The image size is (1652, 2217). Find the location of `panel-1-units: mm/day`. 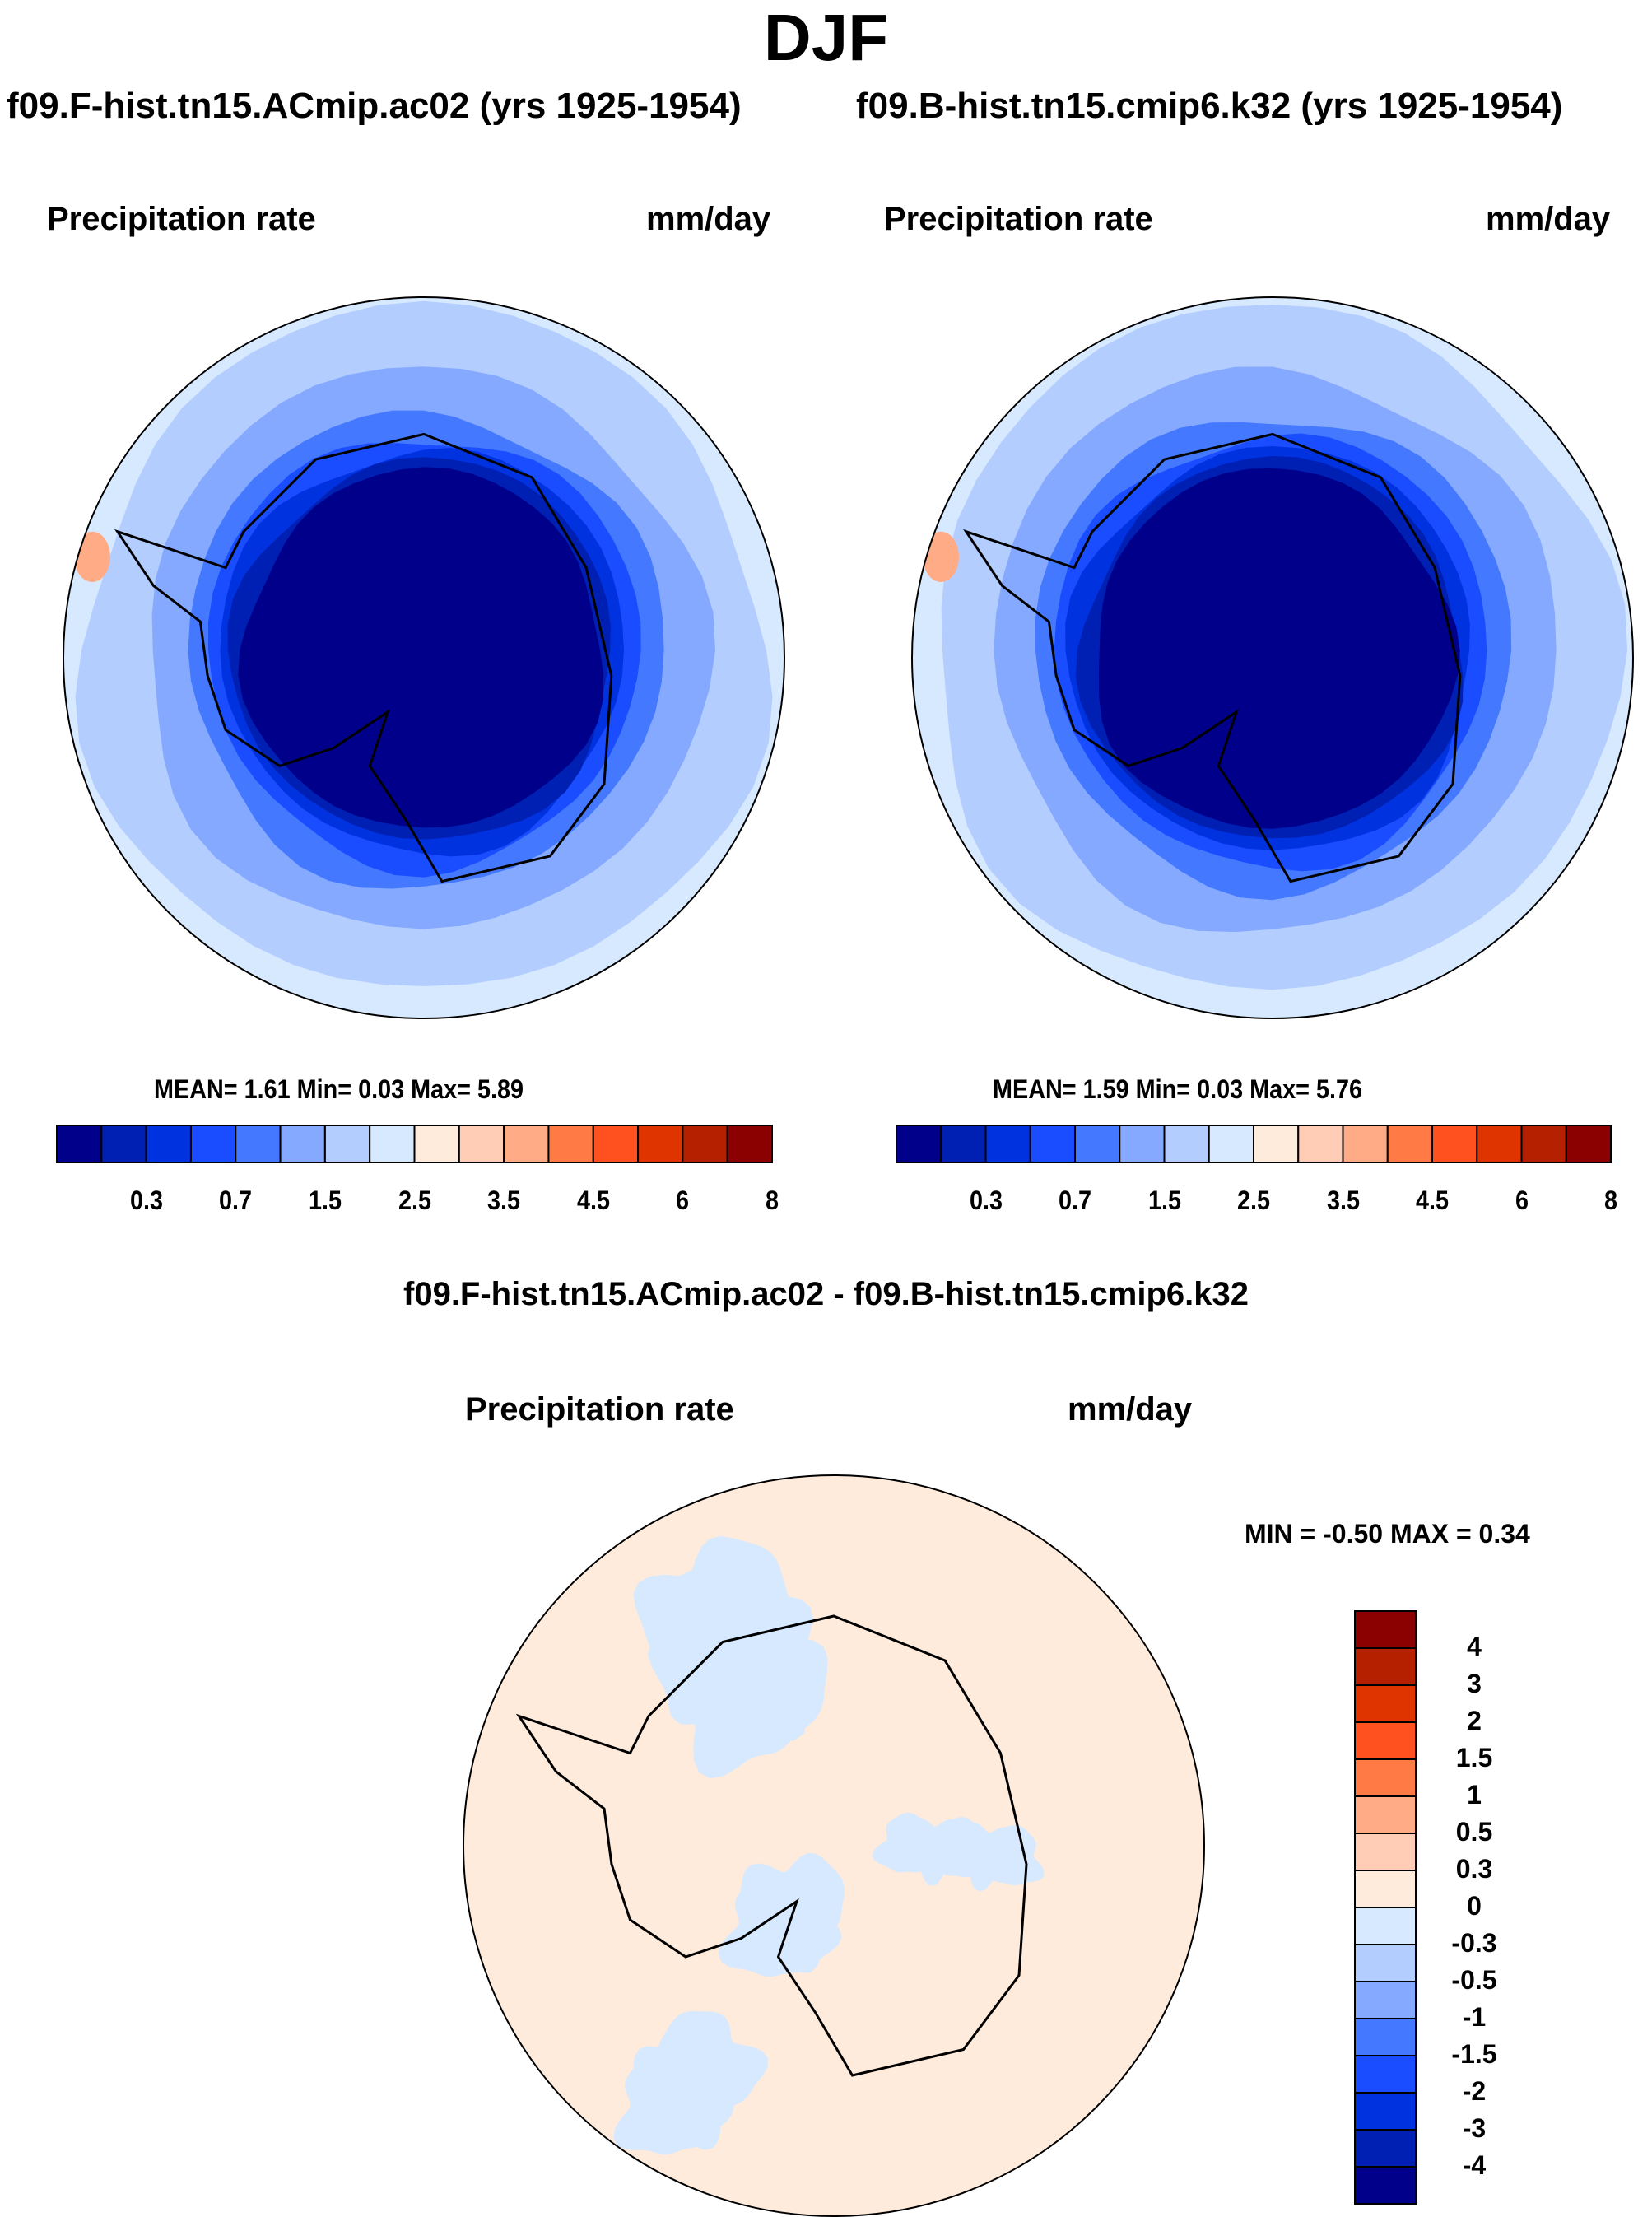

panel-1-units: mm/day is located at coordinates (708, 219).